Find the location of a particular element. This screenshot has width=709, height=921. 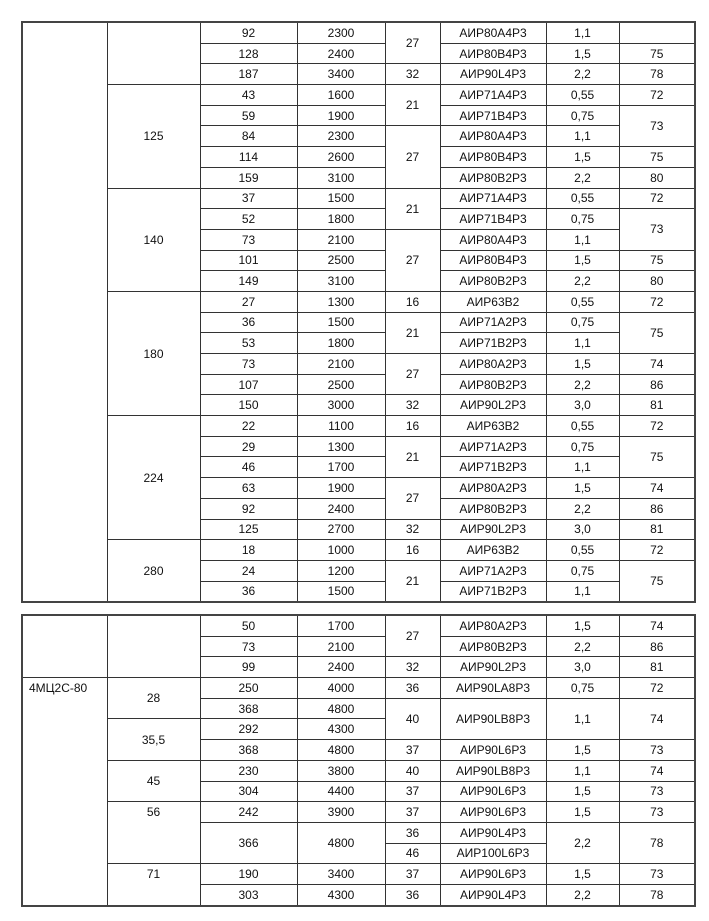

table-cell: 73 is located at coordinates (657, 126).